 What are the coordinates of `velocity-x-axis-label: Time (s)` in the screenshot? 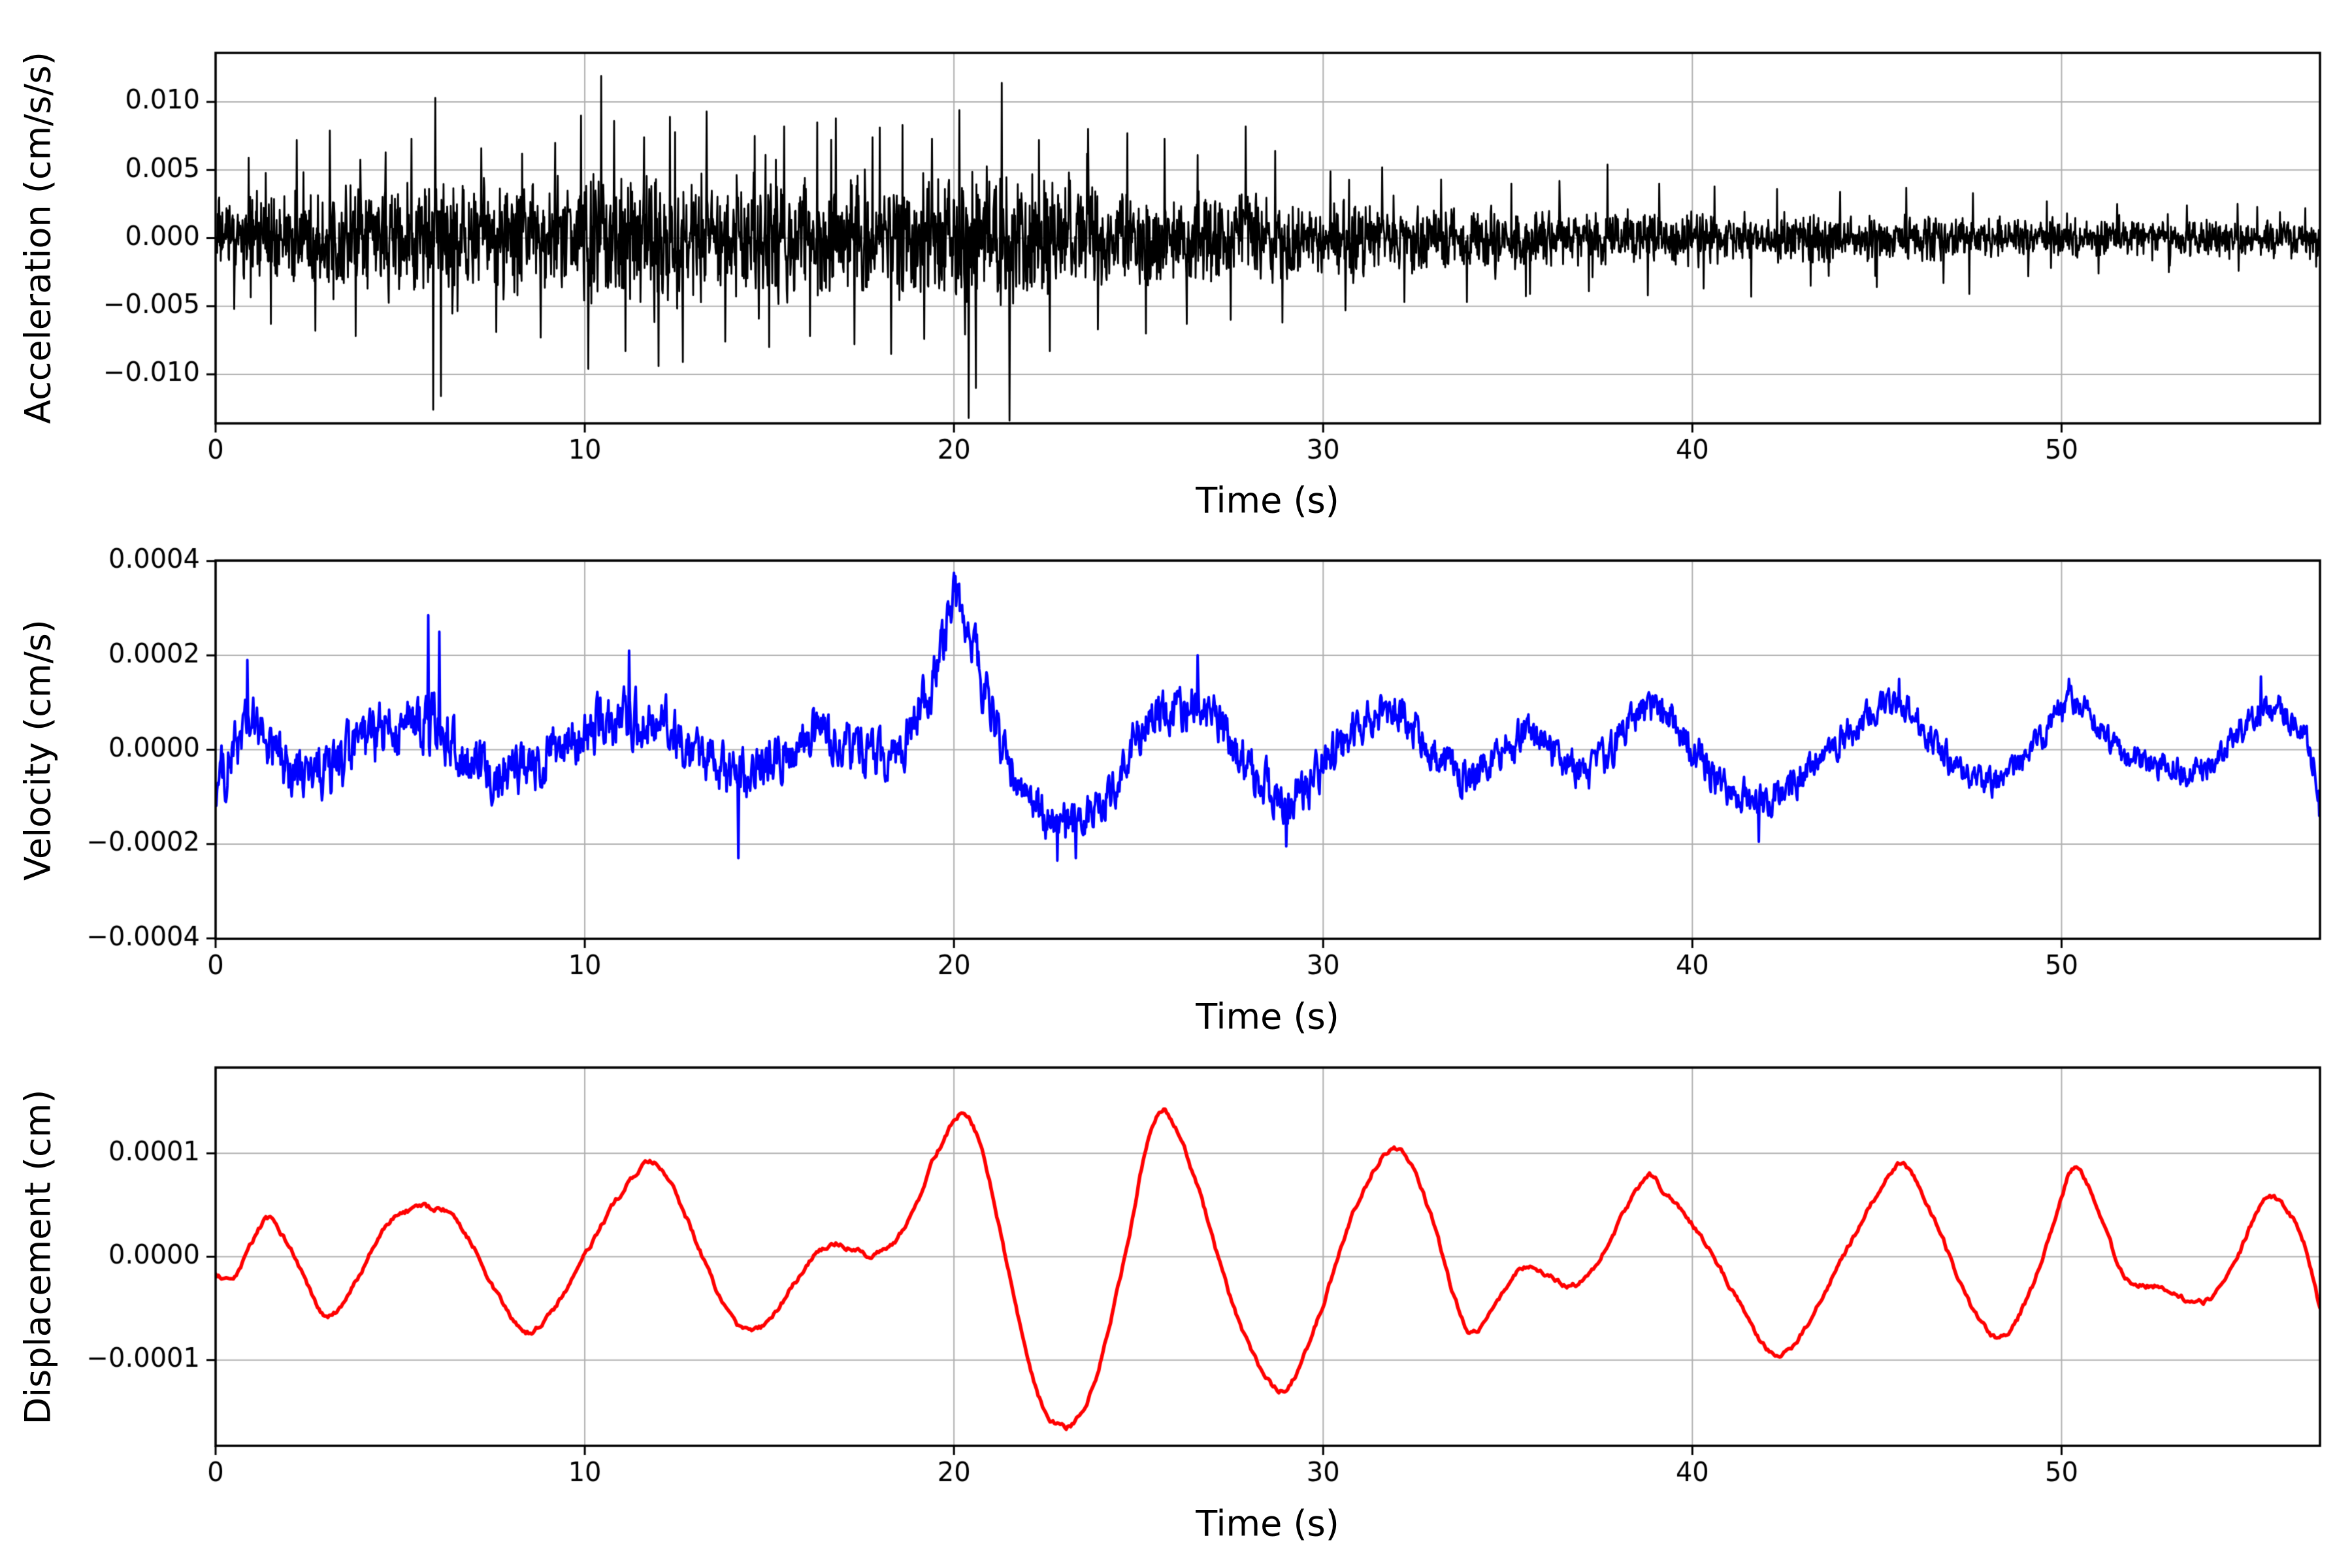 It's located at (1267, 1016).